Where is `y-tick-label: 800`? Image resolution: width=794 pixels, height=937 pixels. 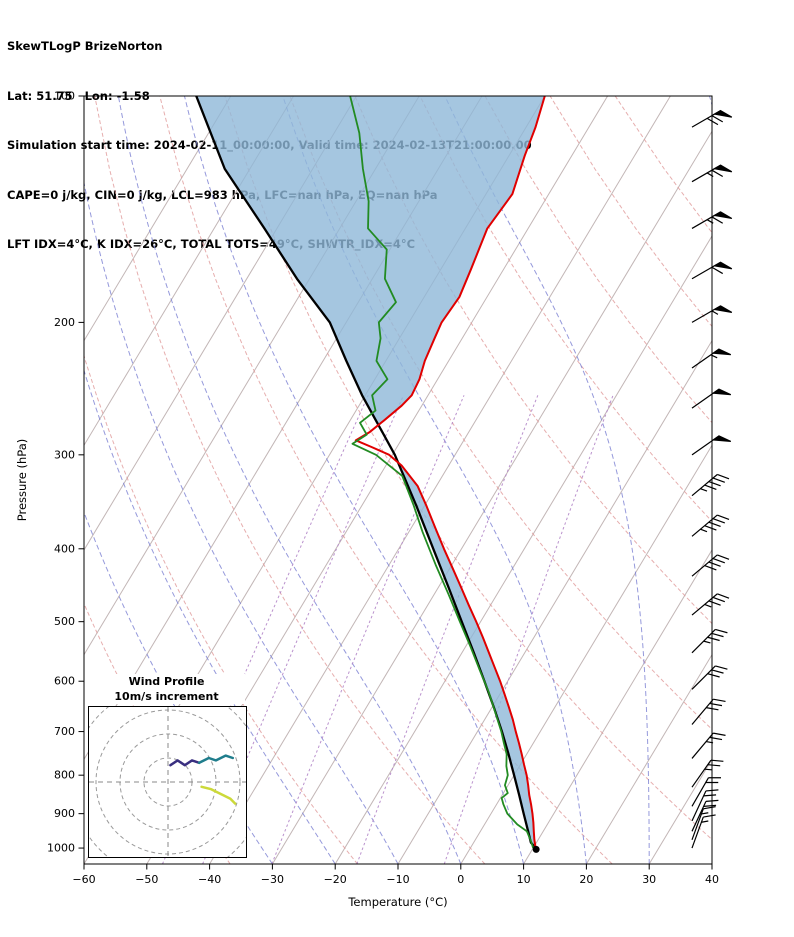
y-tick-label: 800 is located at coordinates (64, 775).